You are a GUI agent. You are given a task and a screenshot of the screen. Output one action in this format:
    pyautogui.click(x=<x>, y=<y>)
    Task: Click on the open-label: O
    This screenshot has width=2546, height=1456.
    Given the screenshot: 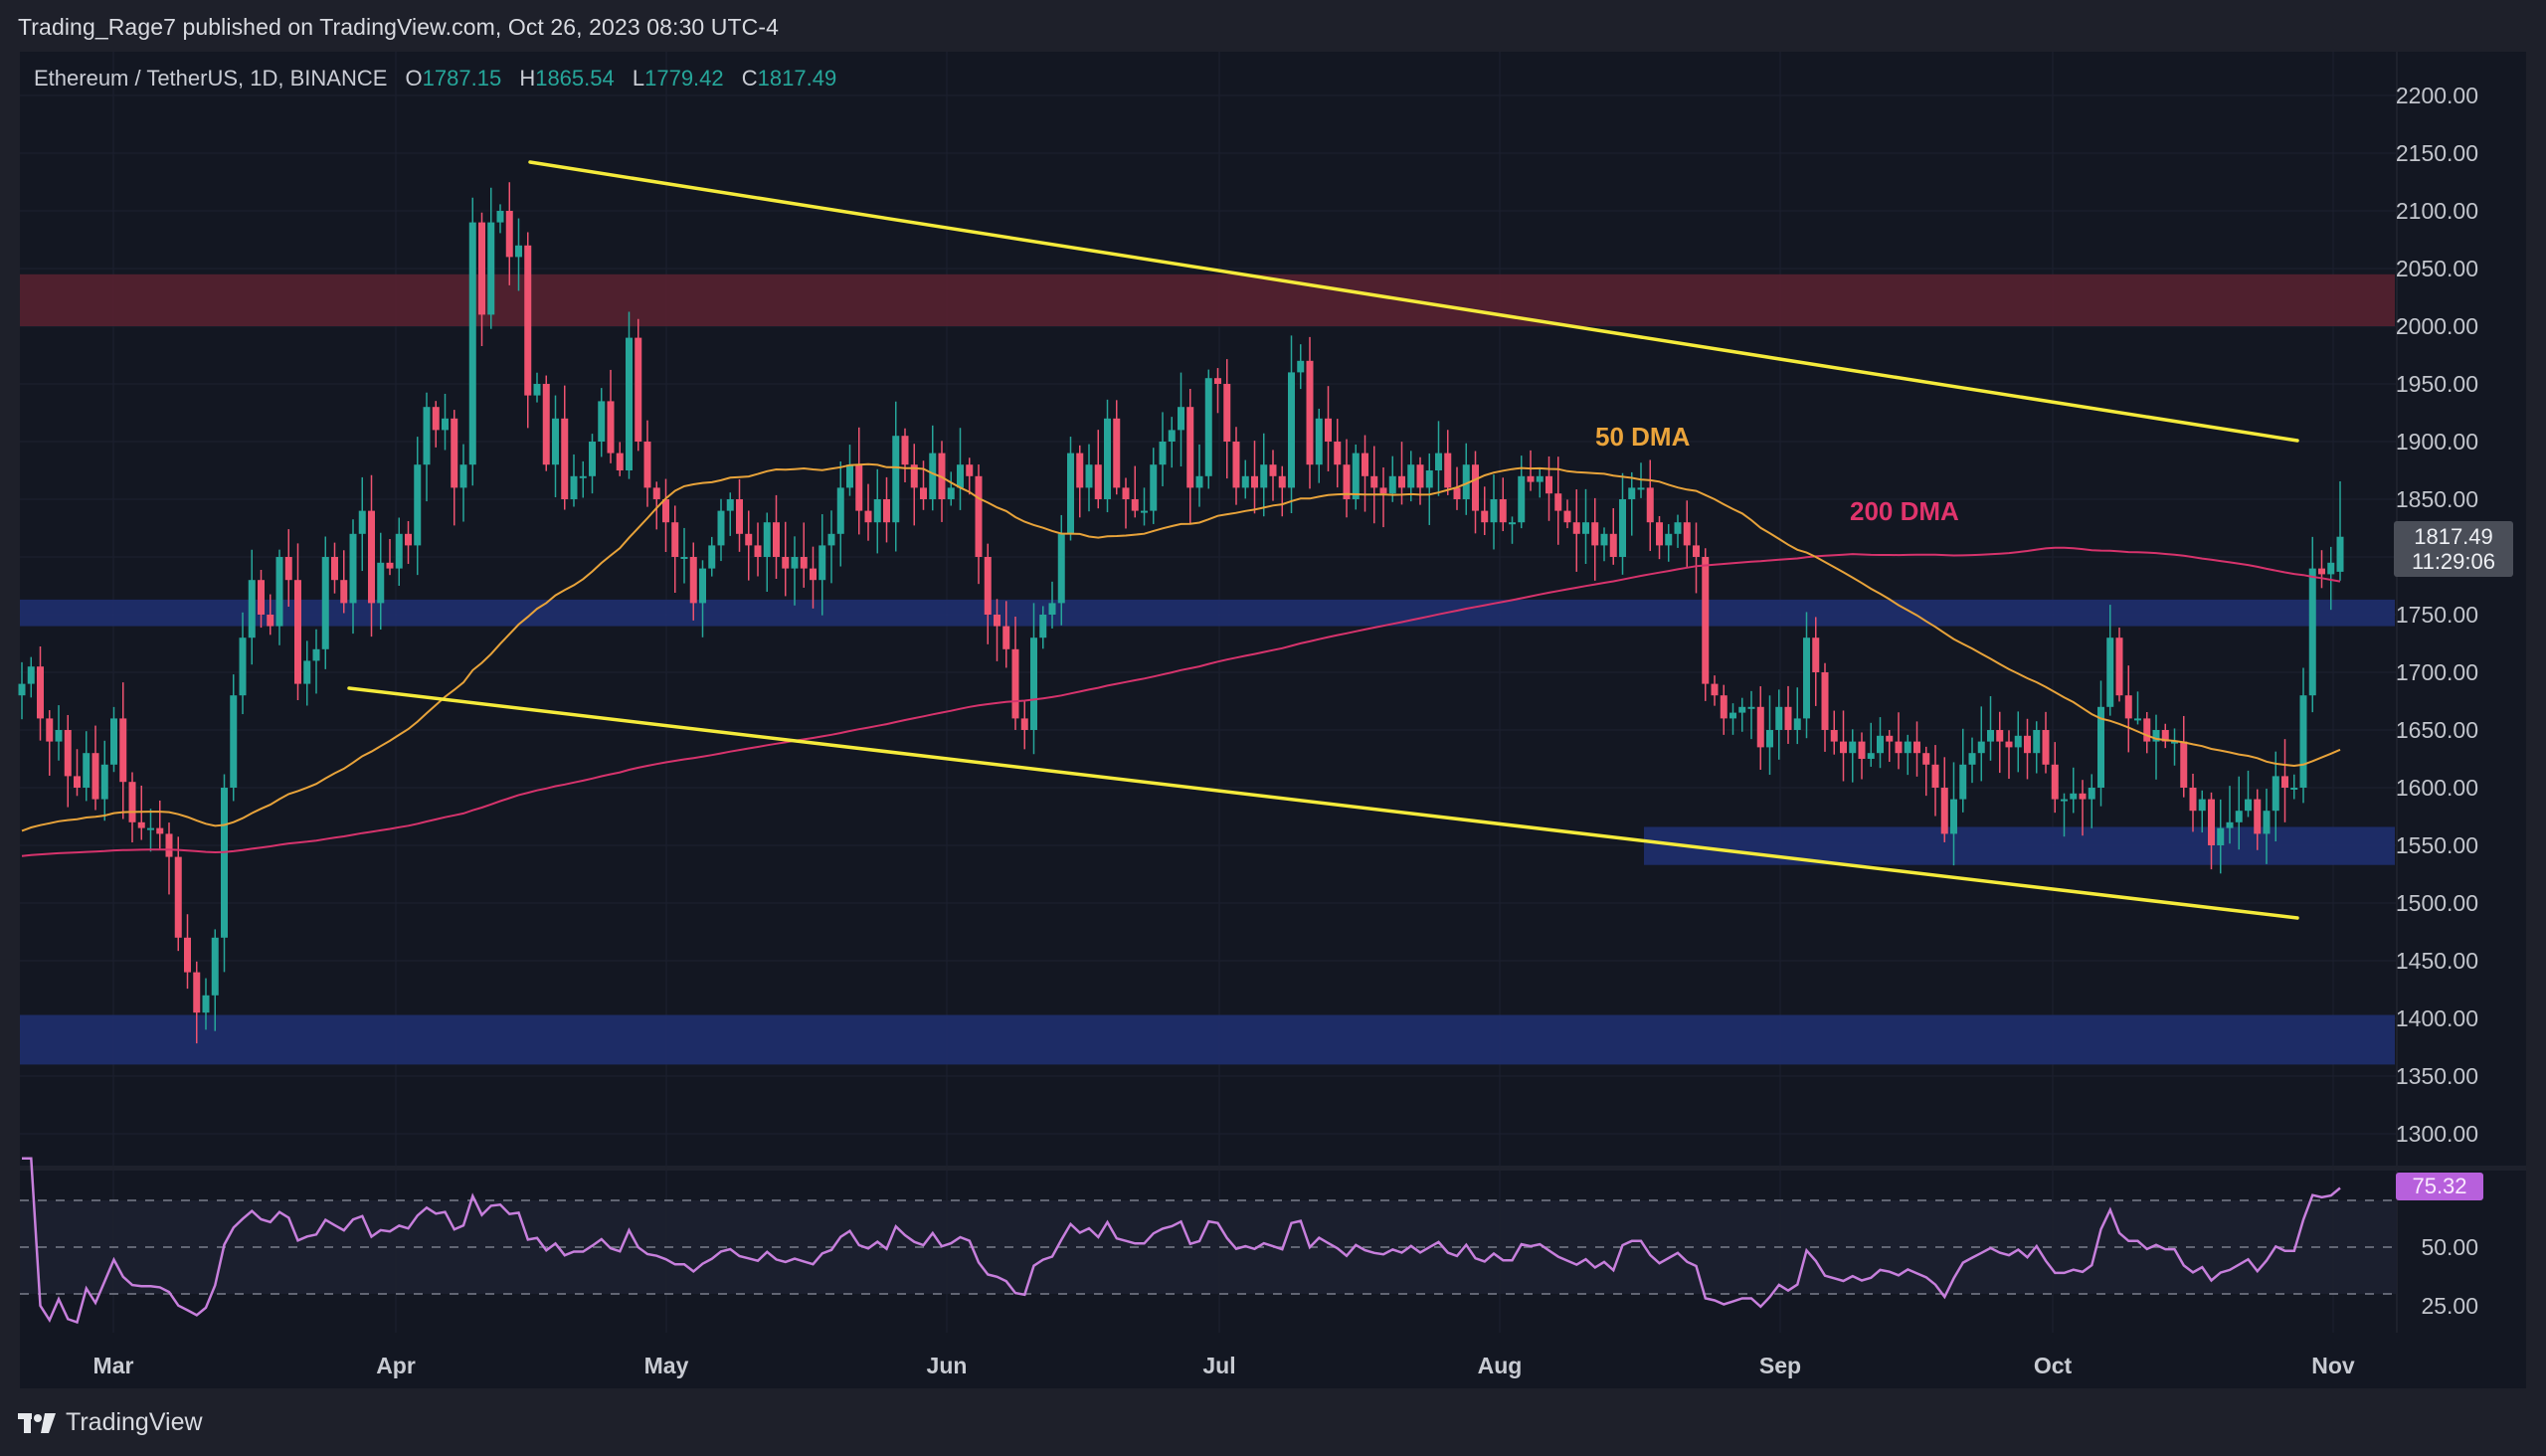 What is the action you would take?
    pyautogui.click(x=414, y=78)
    